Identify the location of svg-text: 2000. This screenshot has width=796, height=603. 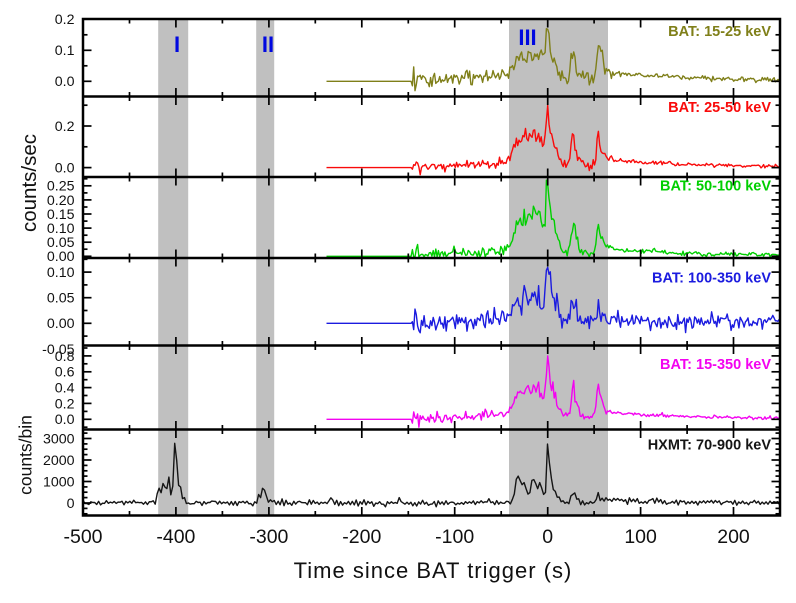
(59, 461).